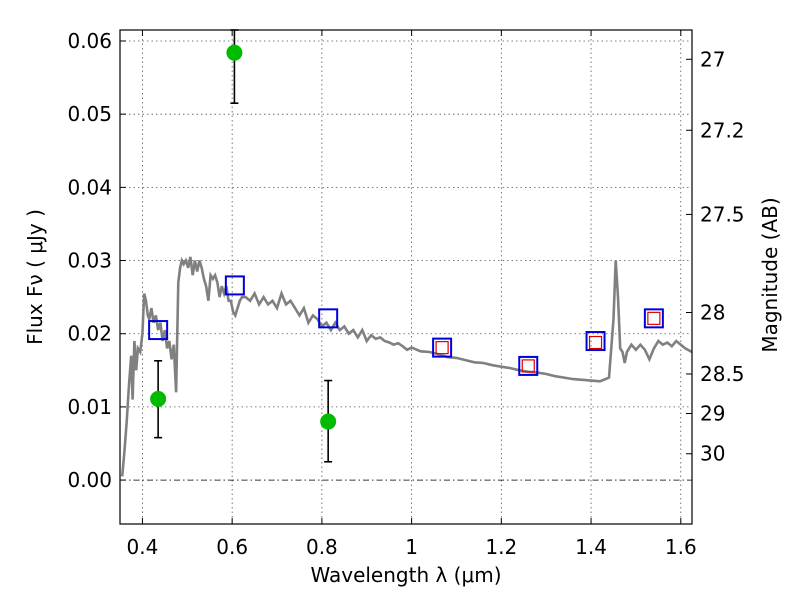 The image size is (800, 600). What do you see at coordinates (501, 547) in the screenshot?
I see `x-tick-label: 1.2` at bounding box center [501, 547].